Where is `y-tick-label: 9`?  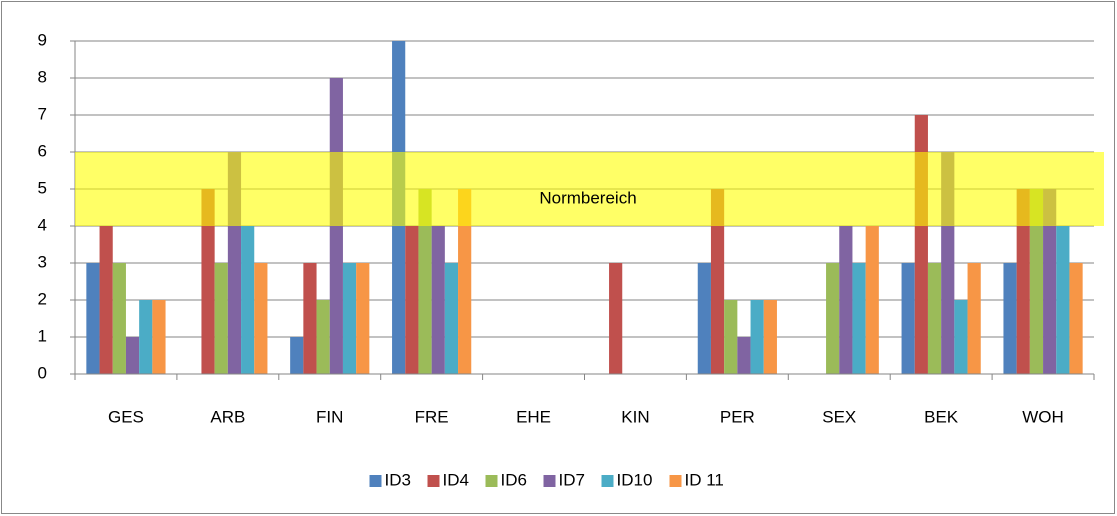
y-tick-label: 9 is located at coordinates (42, 39).